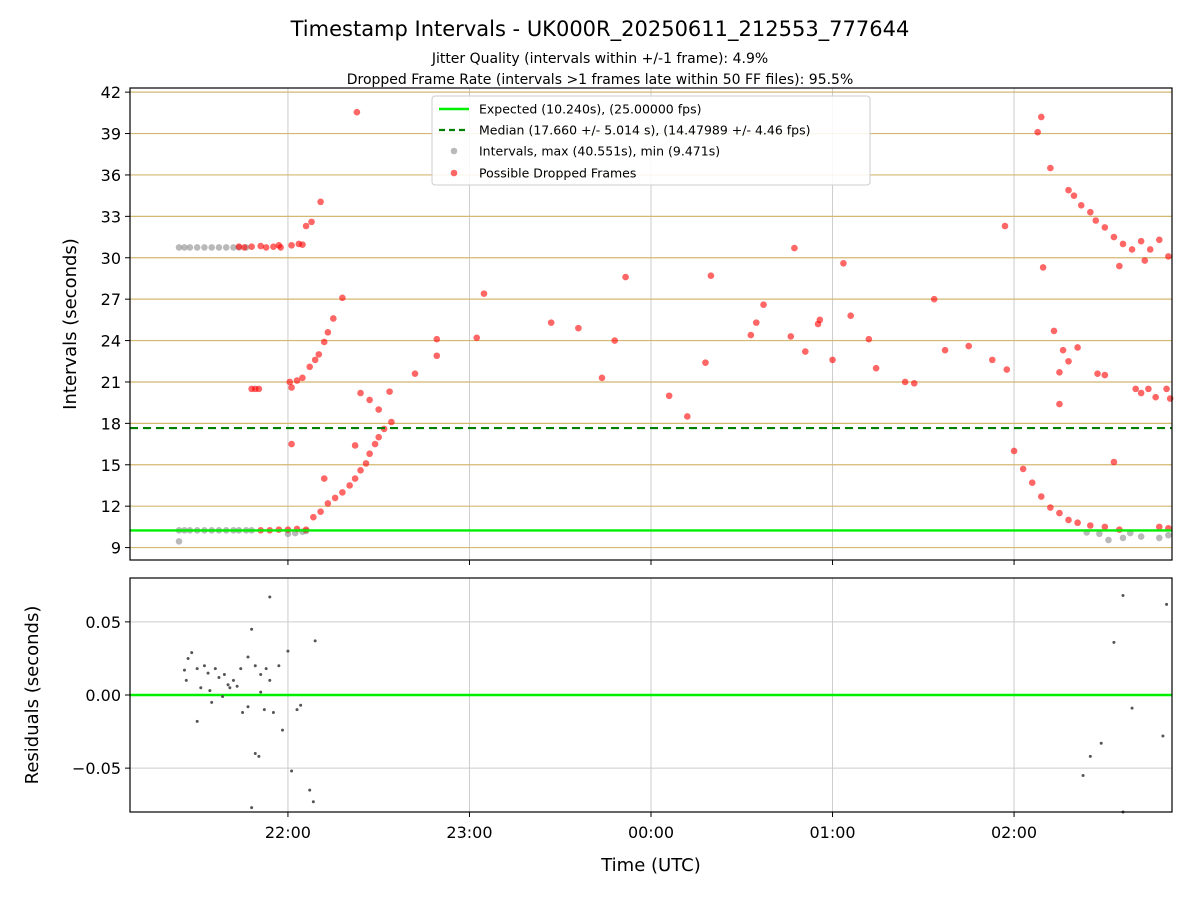 The image size is (1200, 900). I want to click on legend-label: Intervals, max (40.551s), min (9.471s), so click(599, 151).